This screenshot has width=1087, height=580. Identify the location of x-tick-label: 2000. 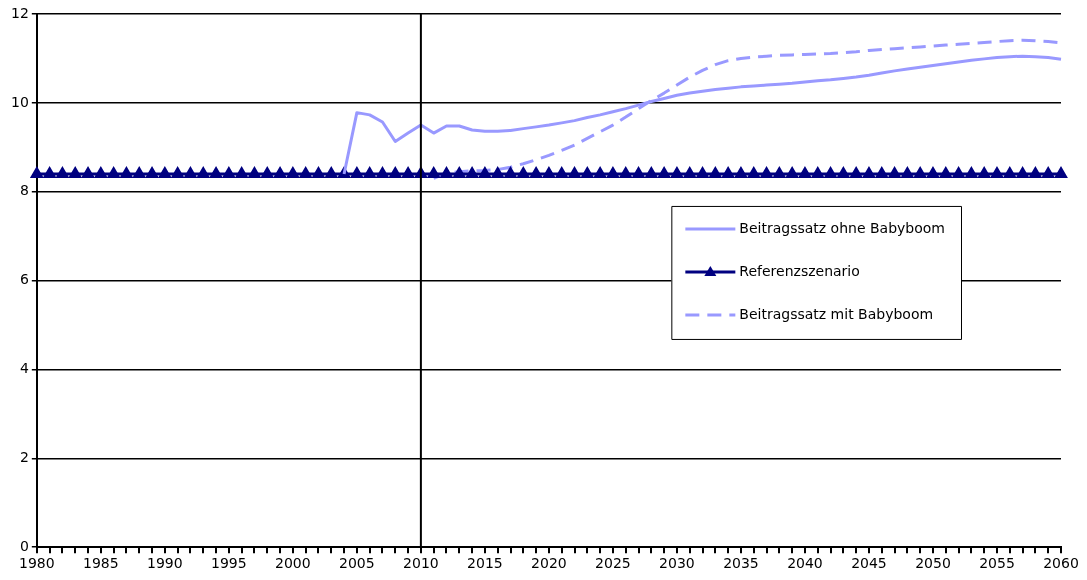
(293, 563).